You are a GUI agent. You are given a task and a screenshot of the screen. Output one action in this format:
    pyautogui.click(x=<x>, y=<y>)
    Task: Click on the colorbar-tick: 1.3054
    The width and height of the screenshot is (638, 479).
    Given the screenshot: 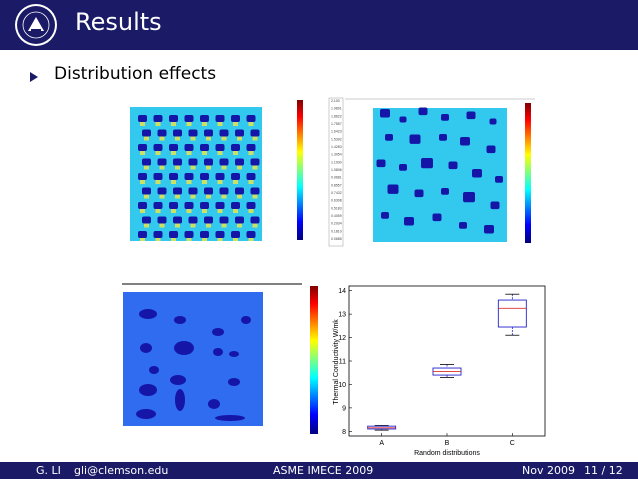 What is the action you would take?
    pyautogui.click(x=336, y=155)
    